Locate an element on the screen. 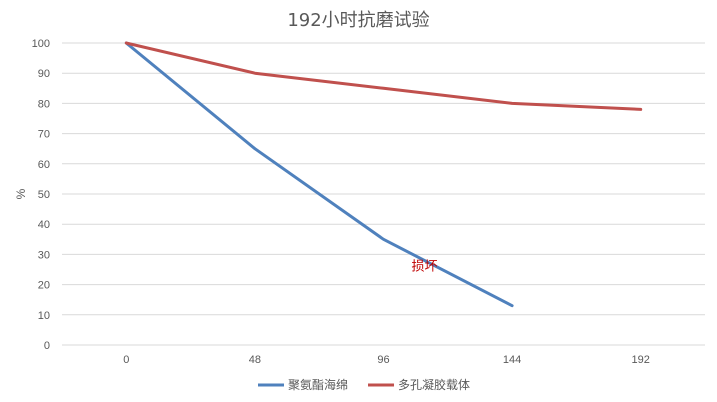 Image resolution: width=717 pixels, height=402 pixels. y-tick-label-60: 60 is located at coordinates (44, 165).